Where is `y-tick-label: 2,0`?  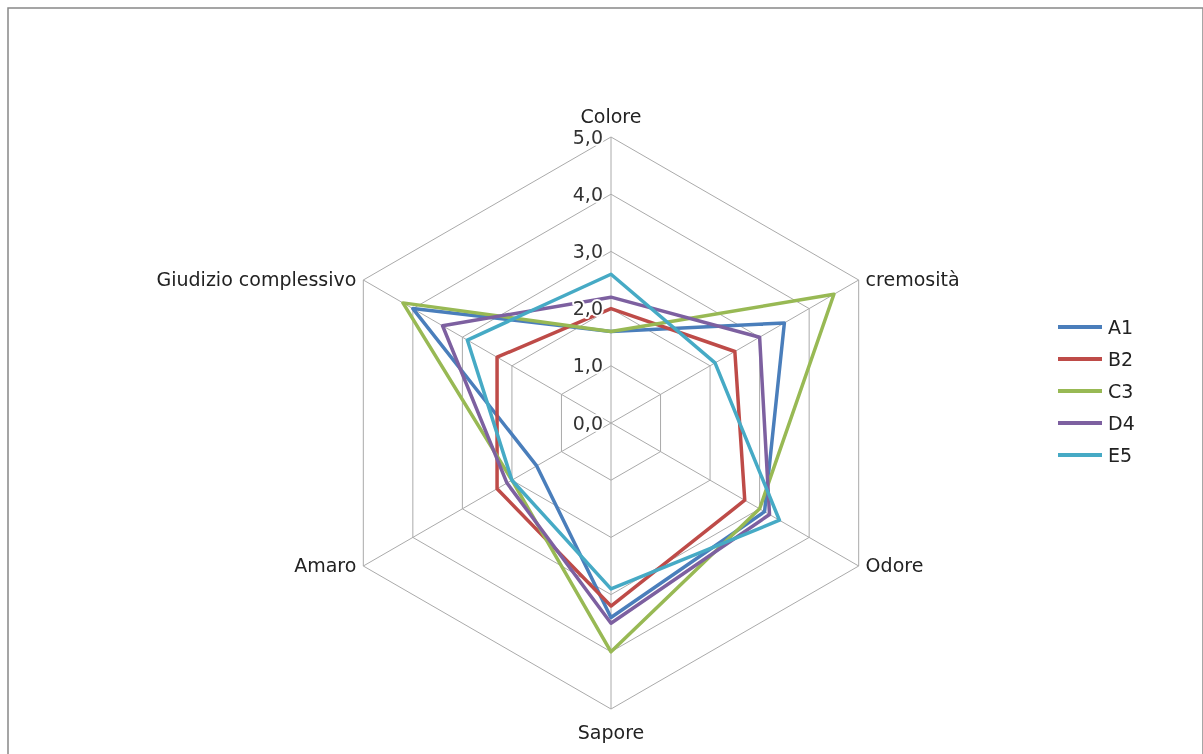 y-tick-label: 2,0 is located at coordinates (587, 308).